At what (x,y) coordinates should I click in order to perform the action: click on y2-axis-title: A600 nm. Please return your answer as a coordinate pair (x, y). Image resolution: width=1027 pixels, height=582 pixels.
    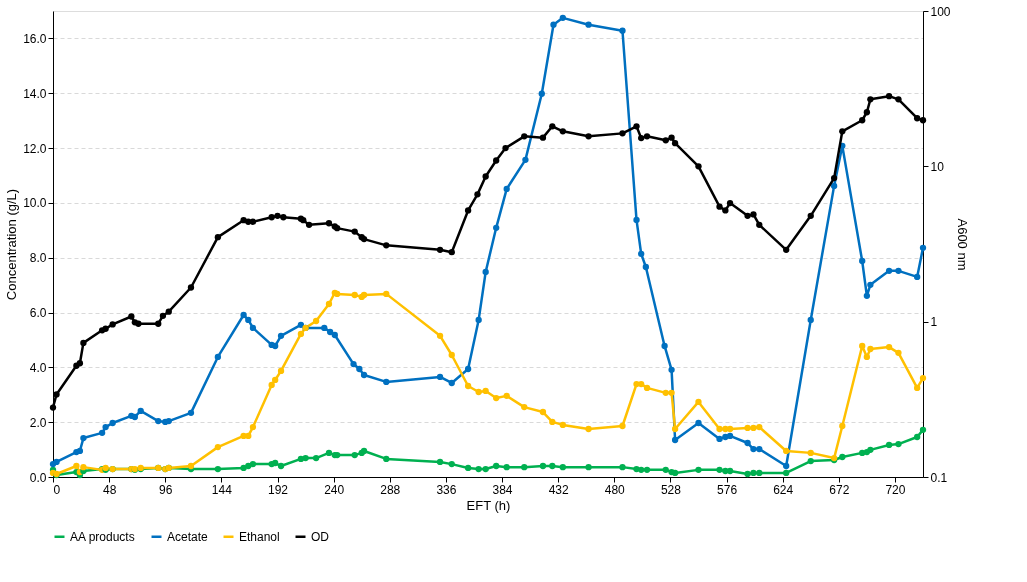
    Looking at the image, I should click on (962, 244).